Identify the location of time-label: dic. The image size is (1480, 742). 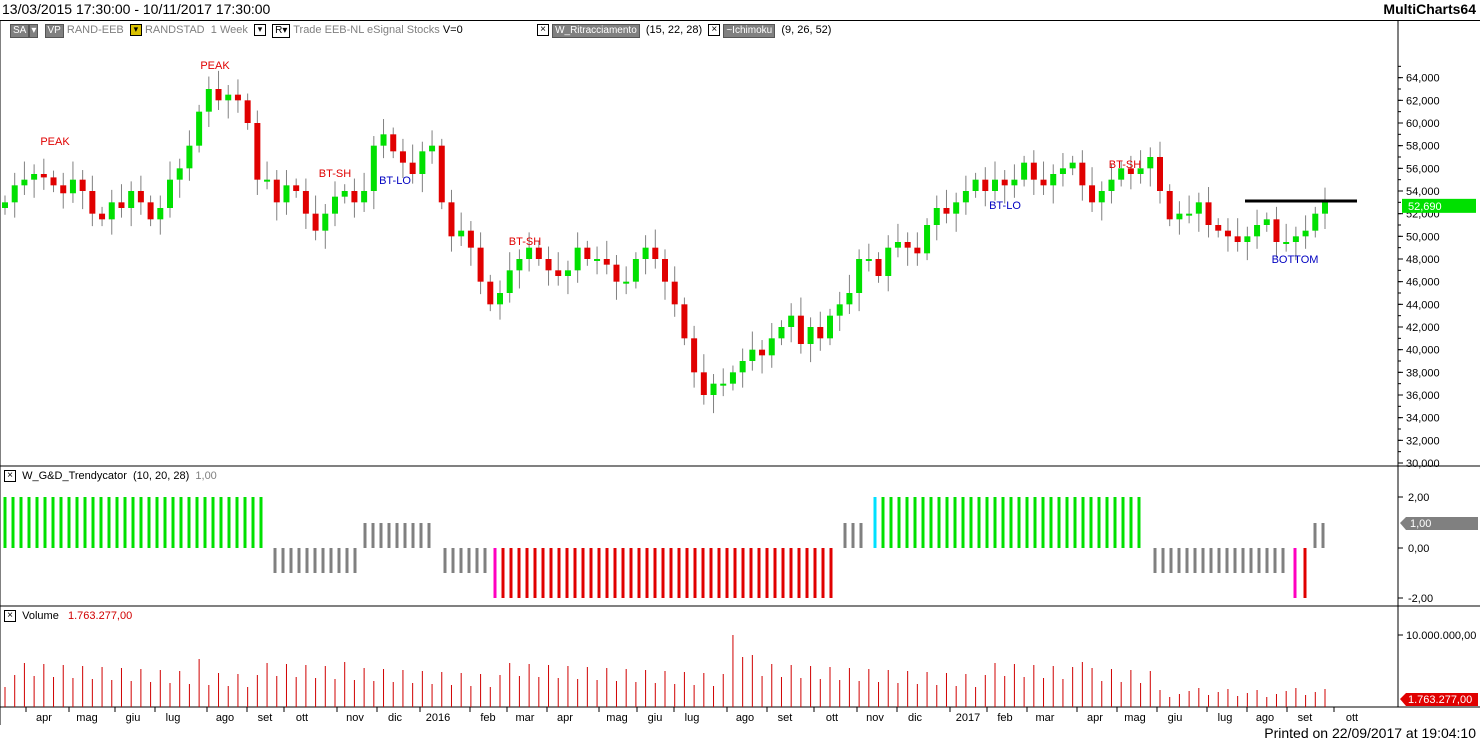
(395, 718).